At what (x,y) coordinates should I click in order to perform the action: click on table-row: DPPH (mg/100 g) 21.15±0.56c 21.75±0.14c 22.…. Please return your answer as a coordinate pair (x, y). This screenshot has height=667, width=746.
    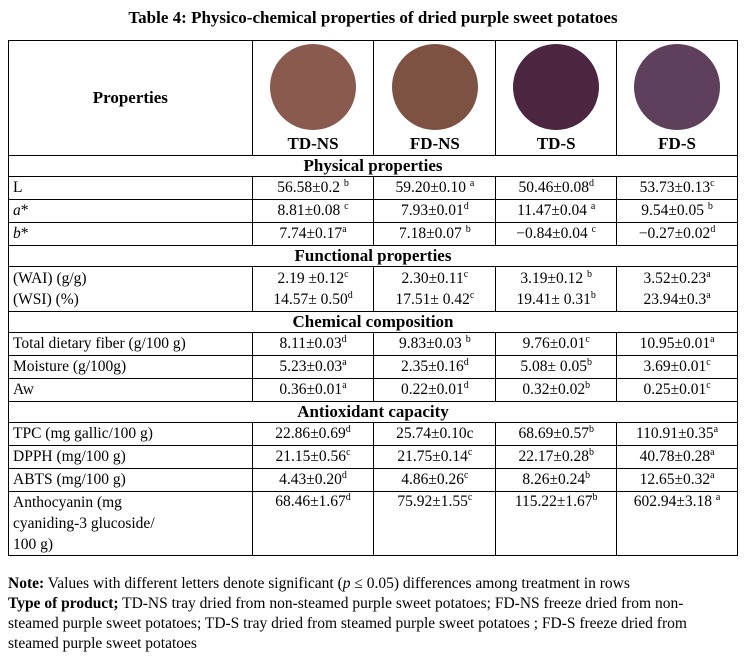
    Looking at the image, I should click on (373, 457).